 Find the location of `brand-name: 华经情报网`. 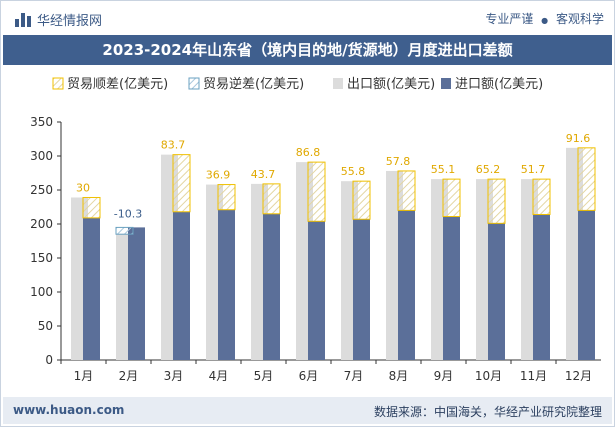

brand-name: 华经情报网 is located at coordinates (70, 21).